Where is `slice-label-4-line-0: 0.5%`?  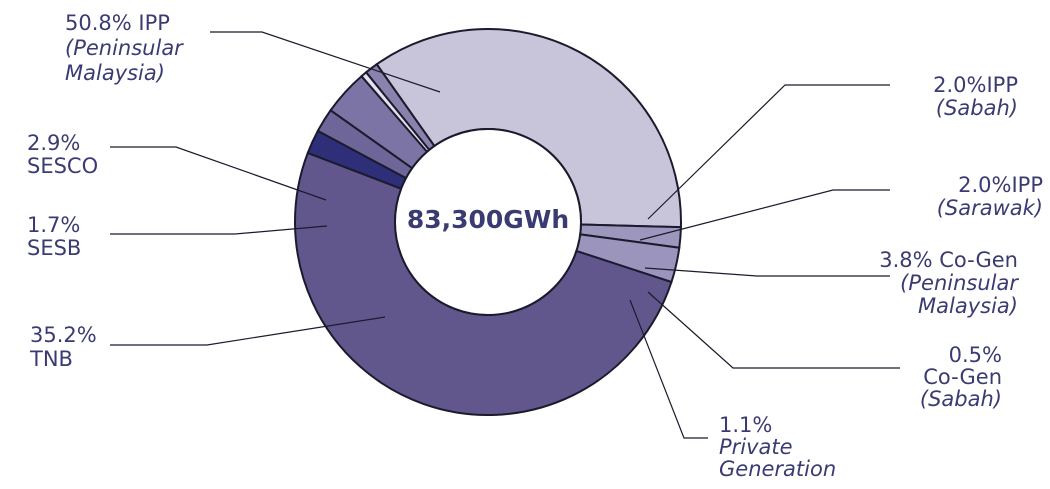
slice-label-4-line-0: 0.5% is located at coordinates (975, 355).